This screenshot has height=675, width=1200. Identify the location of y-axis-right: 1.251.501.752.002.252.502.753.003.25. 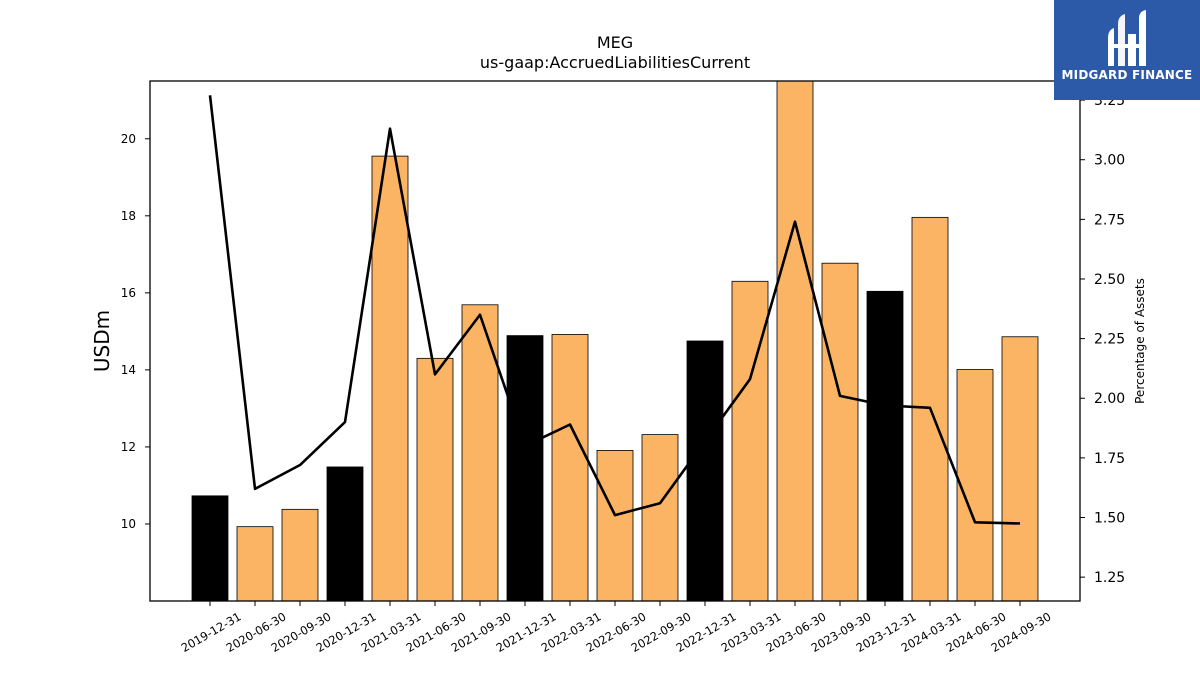
(1102, 339).